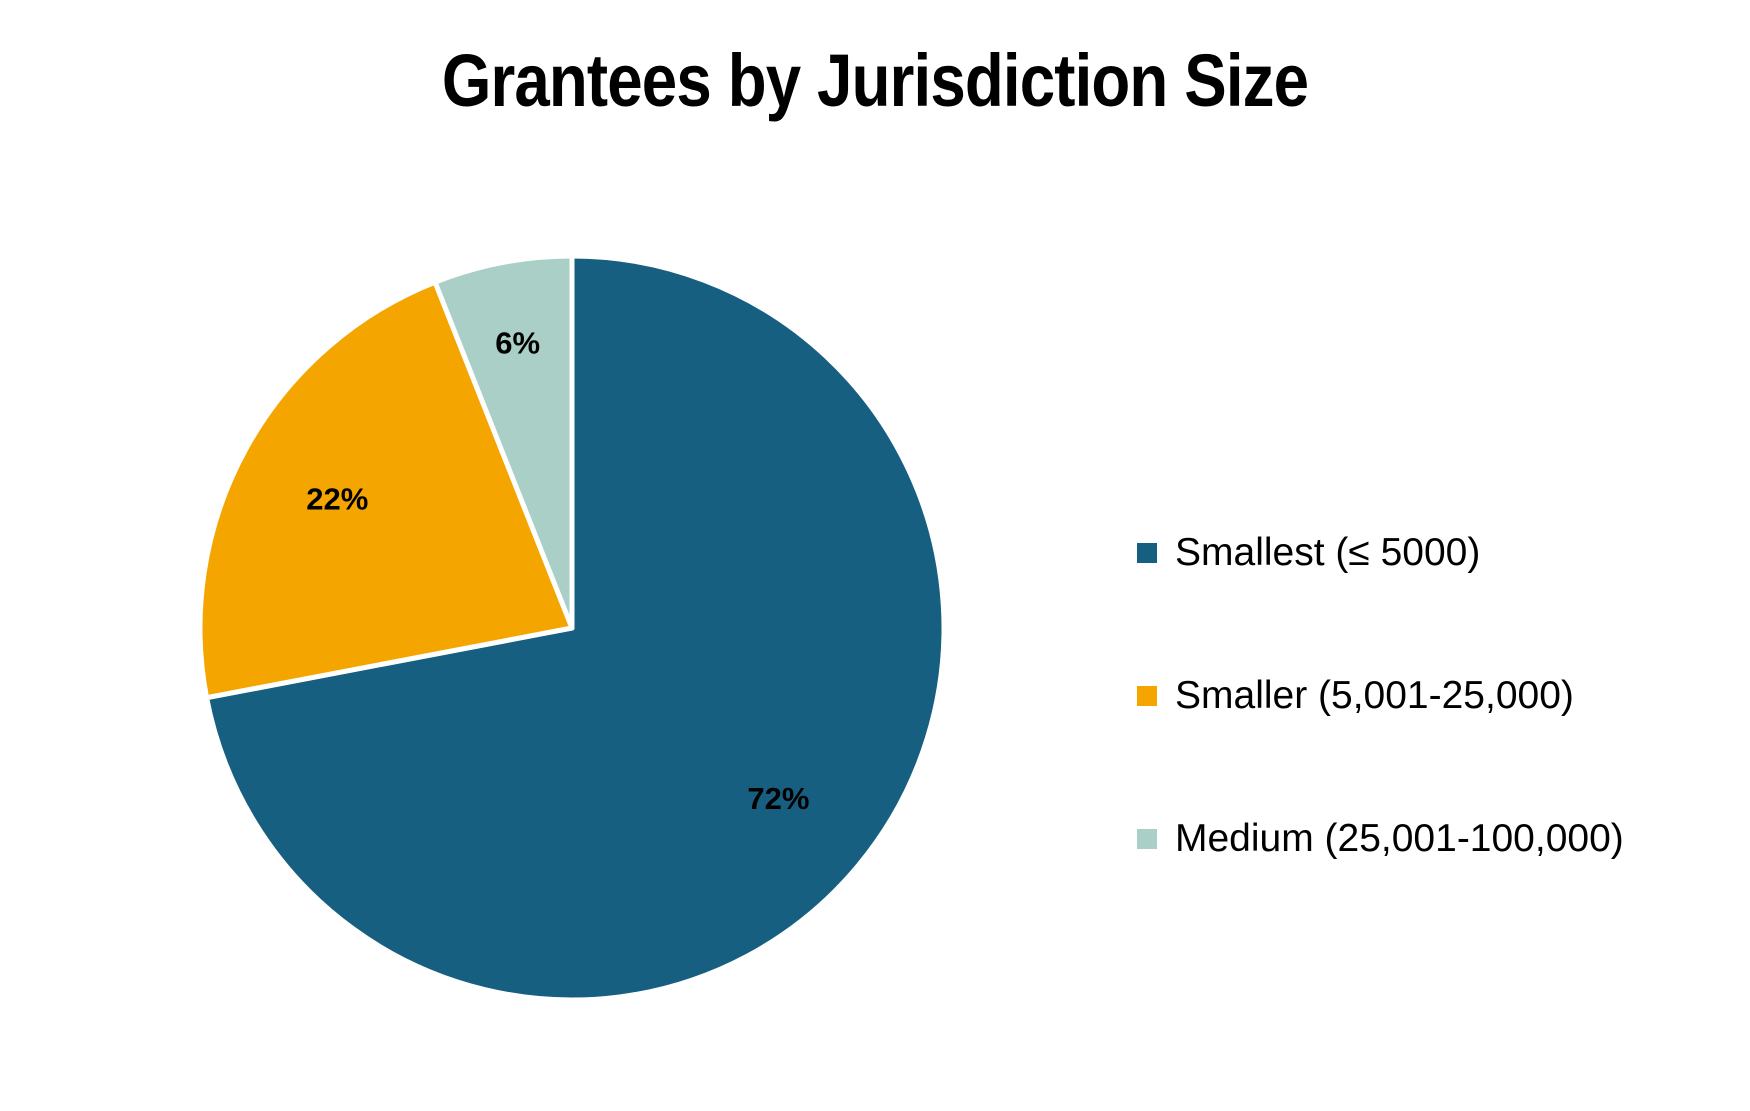 This screenshot has width=1750, height=1111. I want to click on pie-slice-smaller, so click(386, 490).